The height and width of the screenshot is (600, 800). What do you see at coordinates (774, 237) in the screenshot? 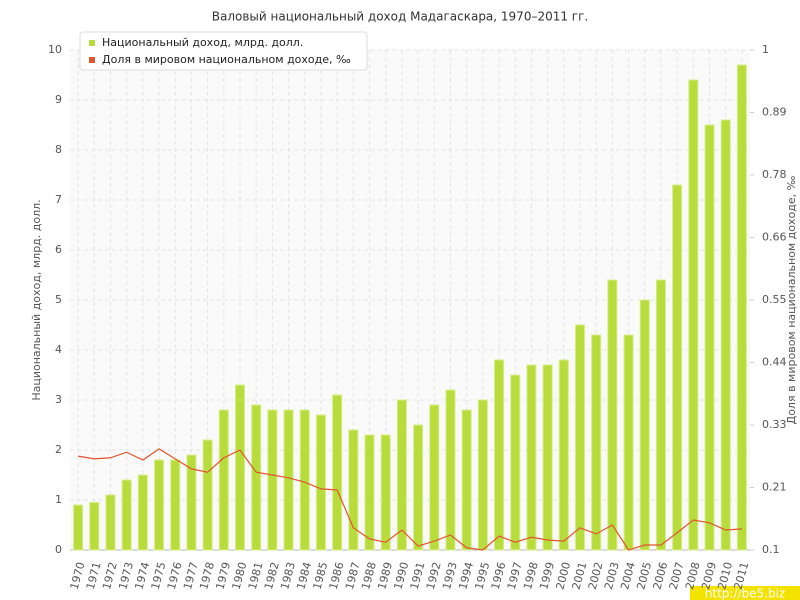
I see `y2-tick-label: 0.66` at bounding box center [774, 237].